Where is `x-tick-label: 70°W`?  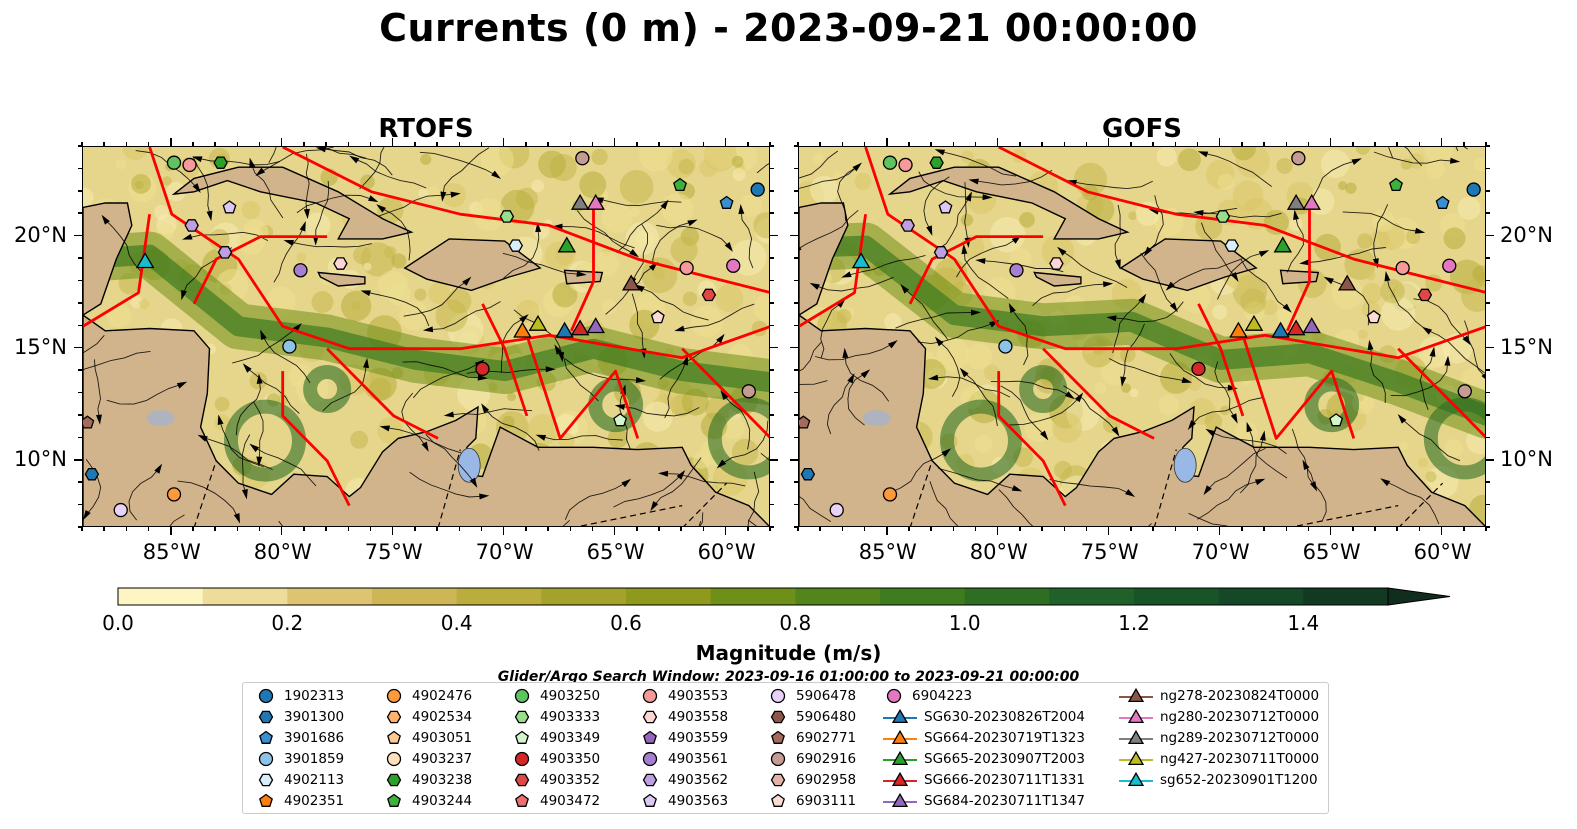 x-tick-label: 70°W is located at coordinates (1220, 552).